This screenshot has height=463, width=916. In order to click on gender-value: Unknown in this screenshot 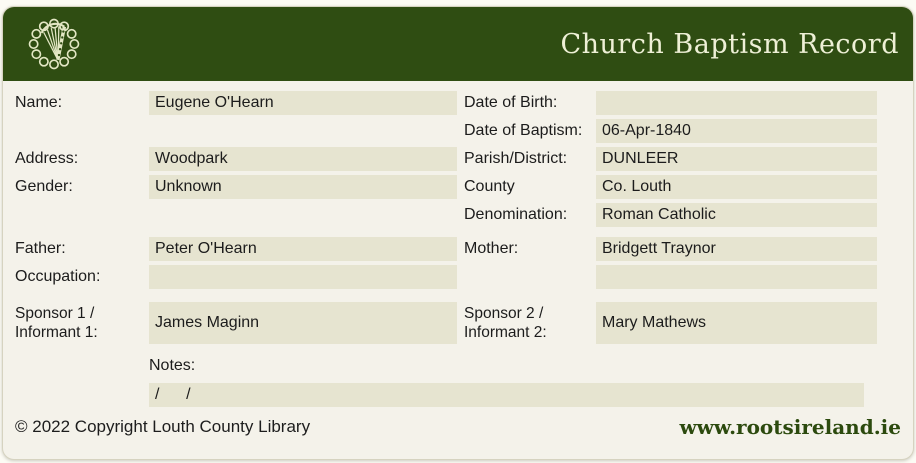, I will do `click(303, 187)`.